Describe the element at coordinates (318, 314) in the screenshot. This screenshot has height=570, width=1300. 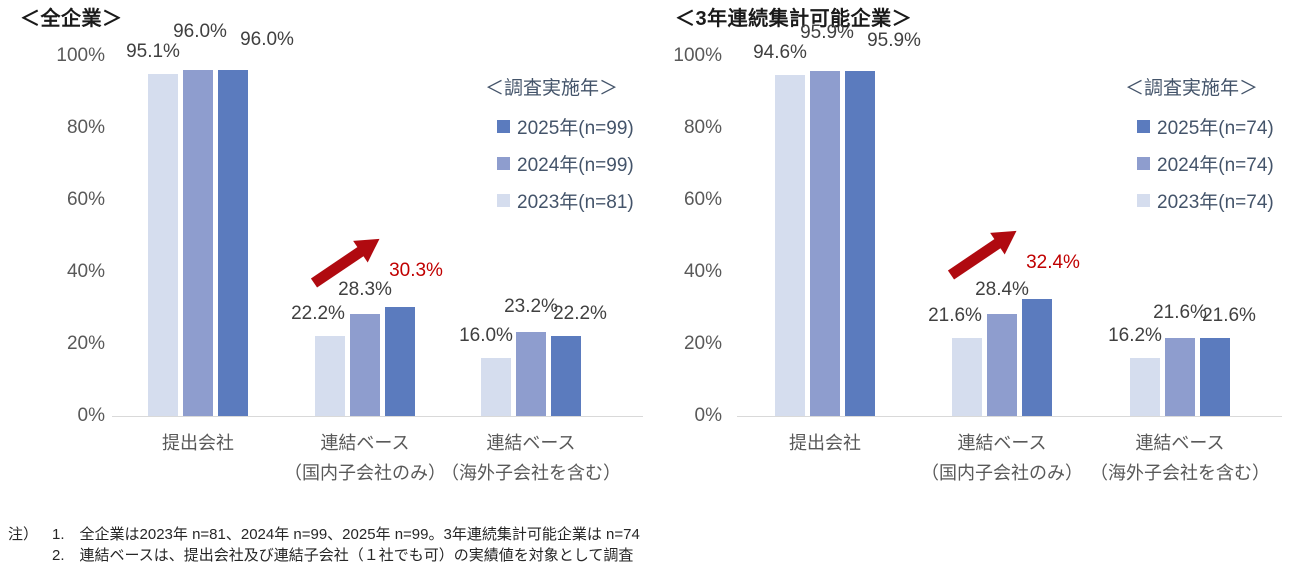
I see `data-label-2023-group2: 22.2%` at that location.